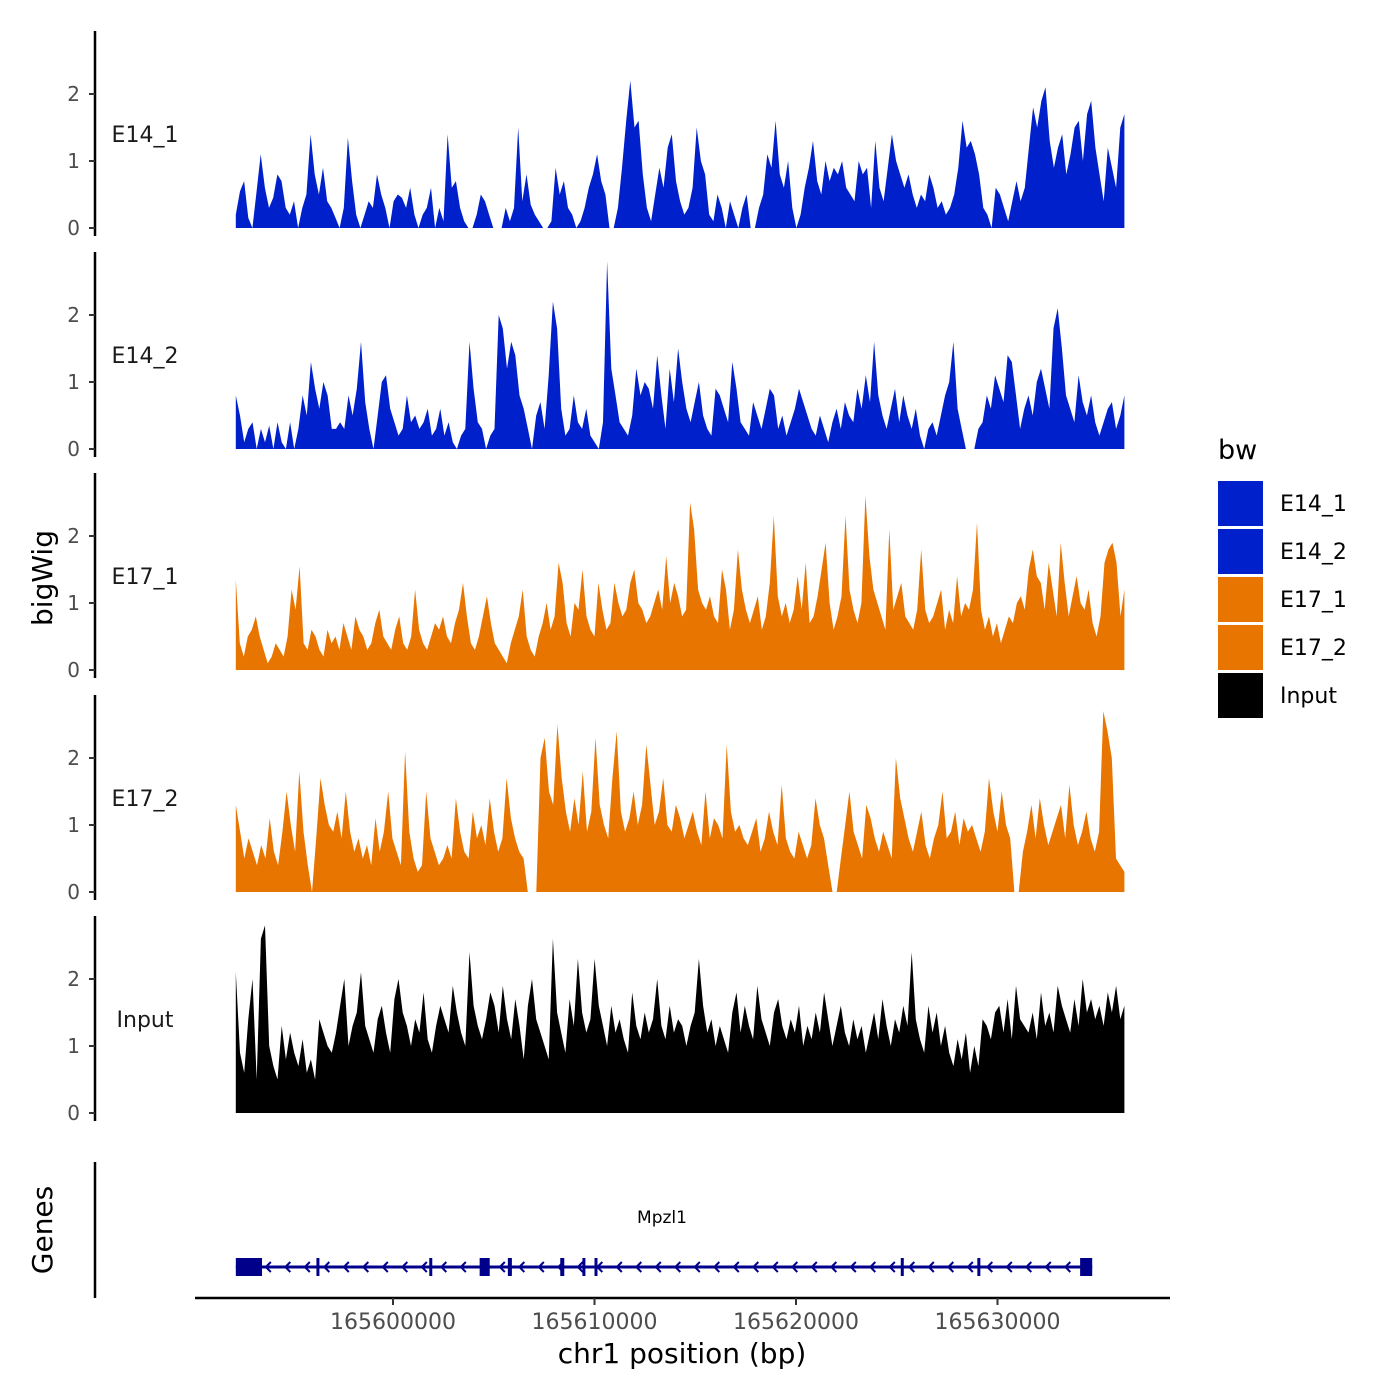  I want to click on y-axis-title: bigWig, so click(42, 578).